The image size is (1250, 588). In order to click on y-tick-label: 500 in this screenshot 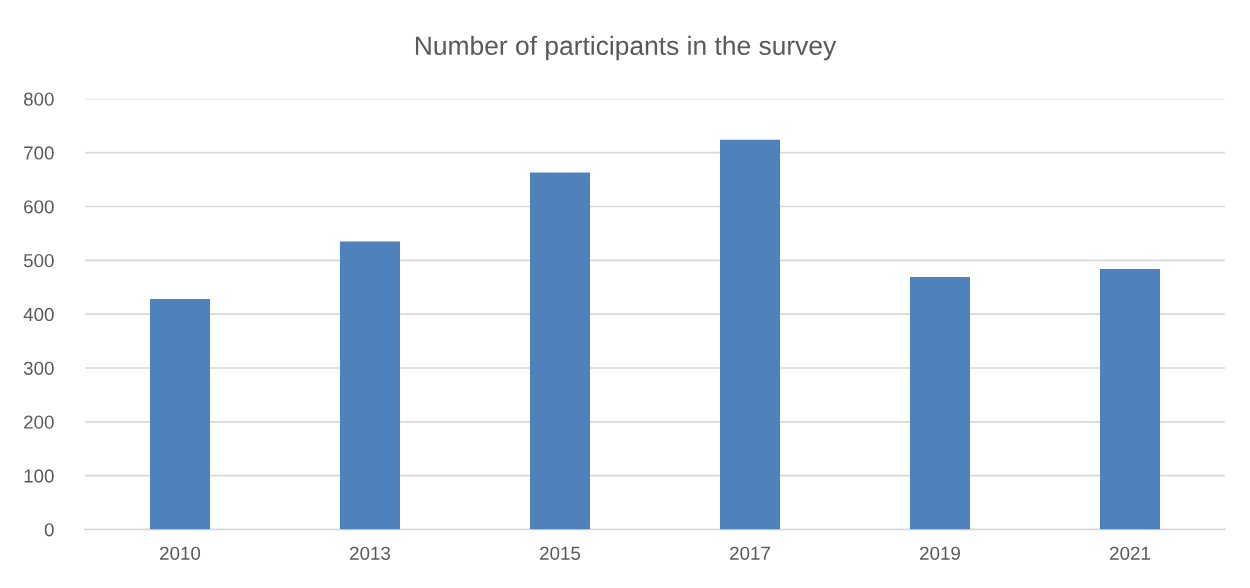, I will do `click(38, 261)`.